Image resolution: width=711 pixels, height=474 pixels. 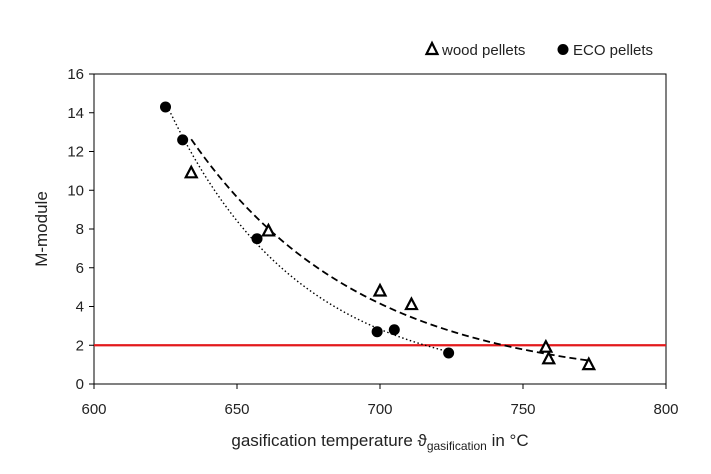 What do you see at coordinates (613, 50) in the screenshot?
I see `legend-label-eco-pellets: ECO pellets` at bounding box center [613, 50].